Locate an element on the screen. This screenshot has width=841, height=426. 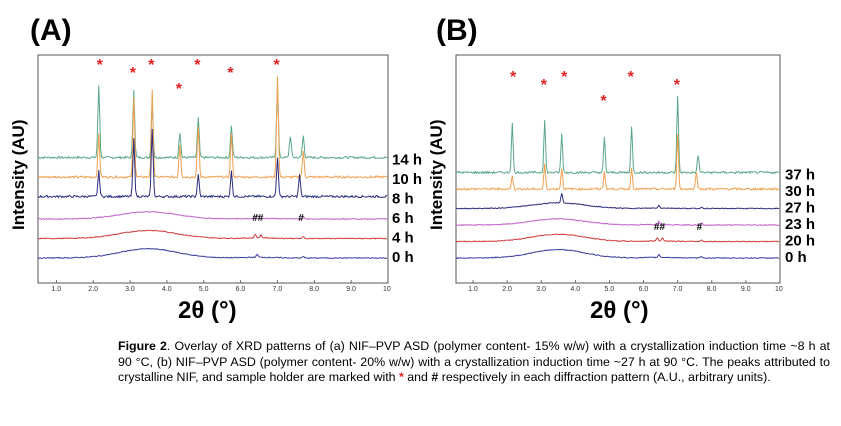
time-label: 27 h is located at coordinates (800, 208).